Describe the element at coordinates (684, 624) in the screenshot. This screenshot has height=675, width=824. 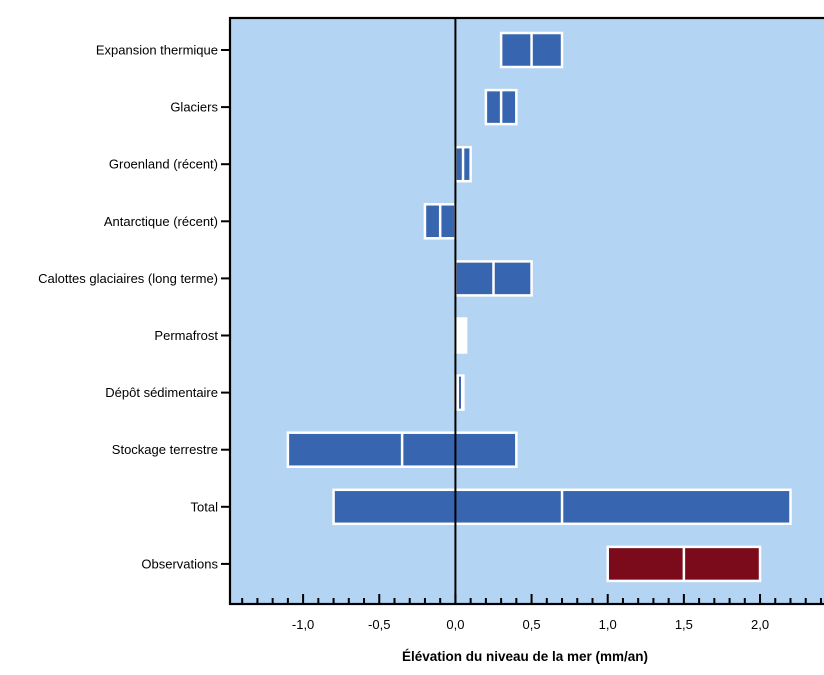
I see `x-tick-label: 1,5` at that location.